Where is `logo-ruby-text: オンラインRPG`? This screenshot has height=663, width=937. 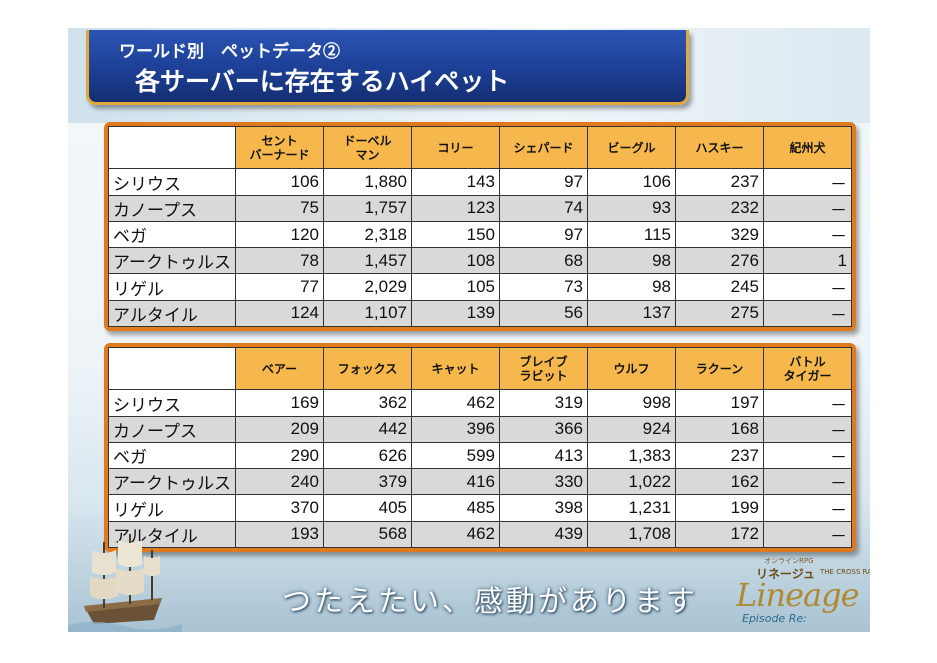 logo-ruby-text: オンラインRPG is located at coordinates (789, 561).